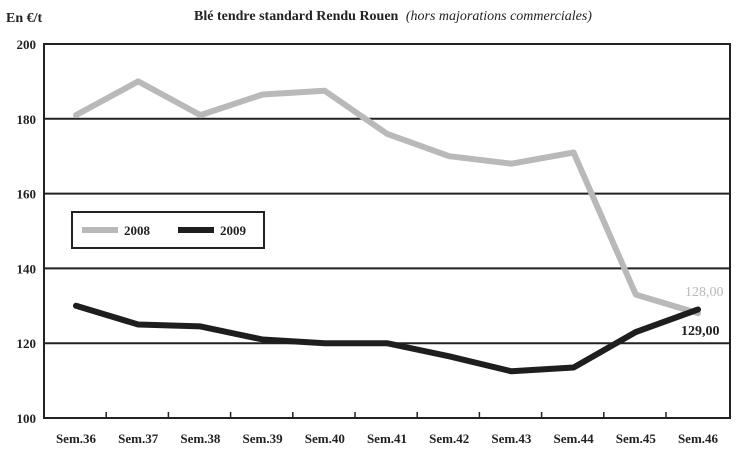 Image resolution: width=747 pixels, height=466 pixels. What do you see at coordinates (200, 438) in the screenshot?
I see `x-tick-label: Sem.38` at bounding box center [200, 438].